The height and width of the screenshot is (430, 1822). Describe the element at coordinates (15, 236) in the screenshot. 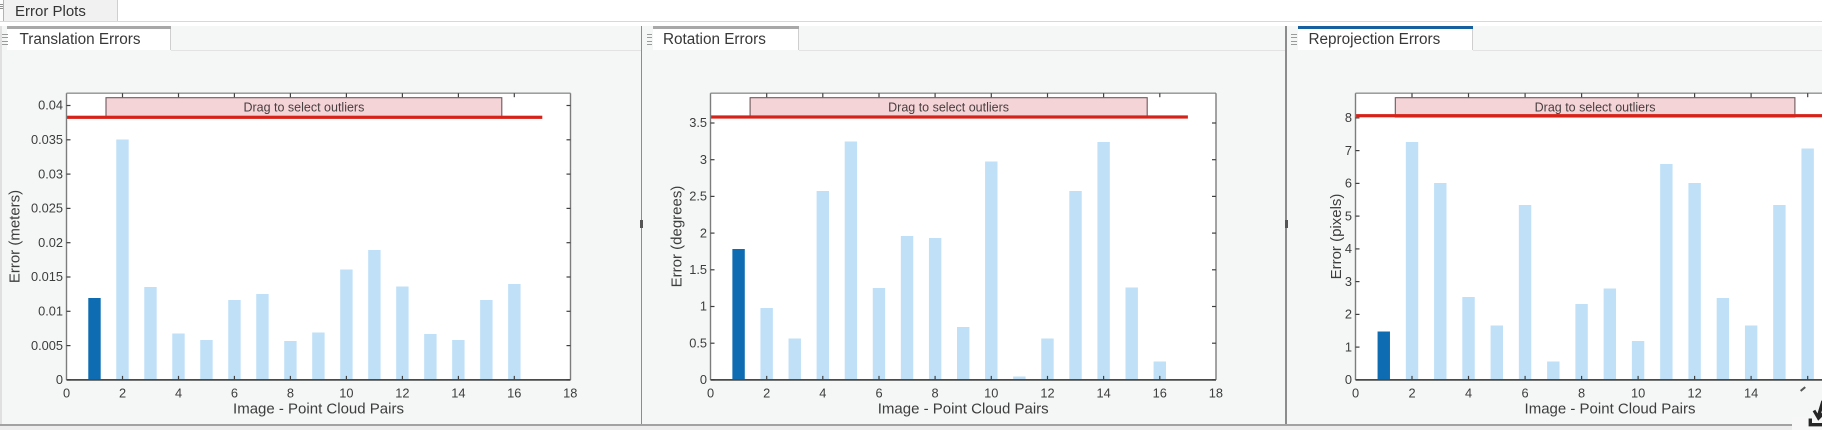

I see `svg-text: Error (meters)` at that location.